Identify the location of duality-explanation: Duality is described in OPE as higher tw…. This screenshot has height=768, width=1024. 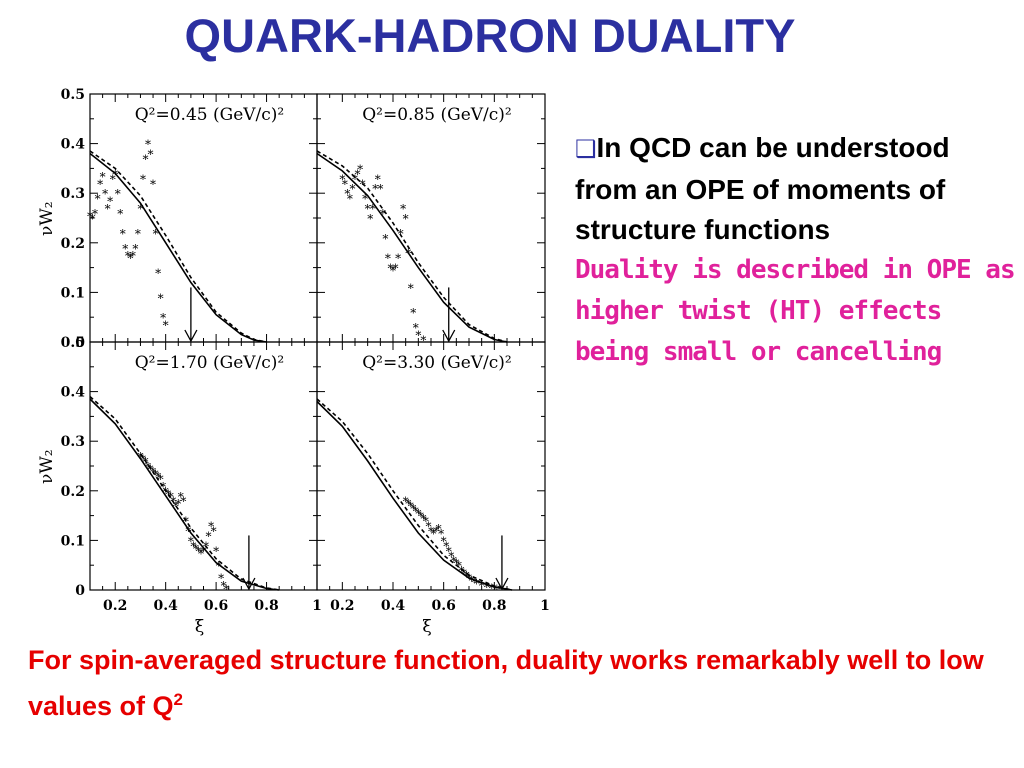
(795, 311).